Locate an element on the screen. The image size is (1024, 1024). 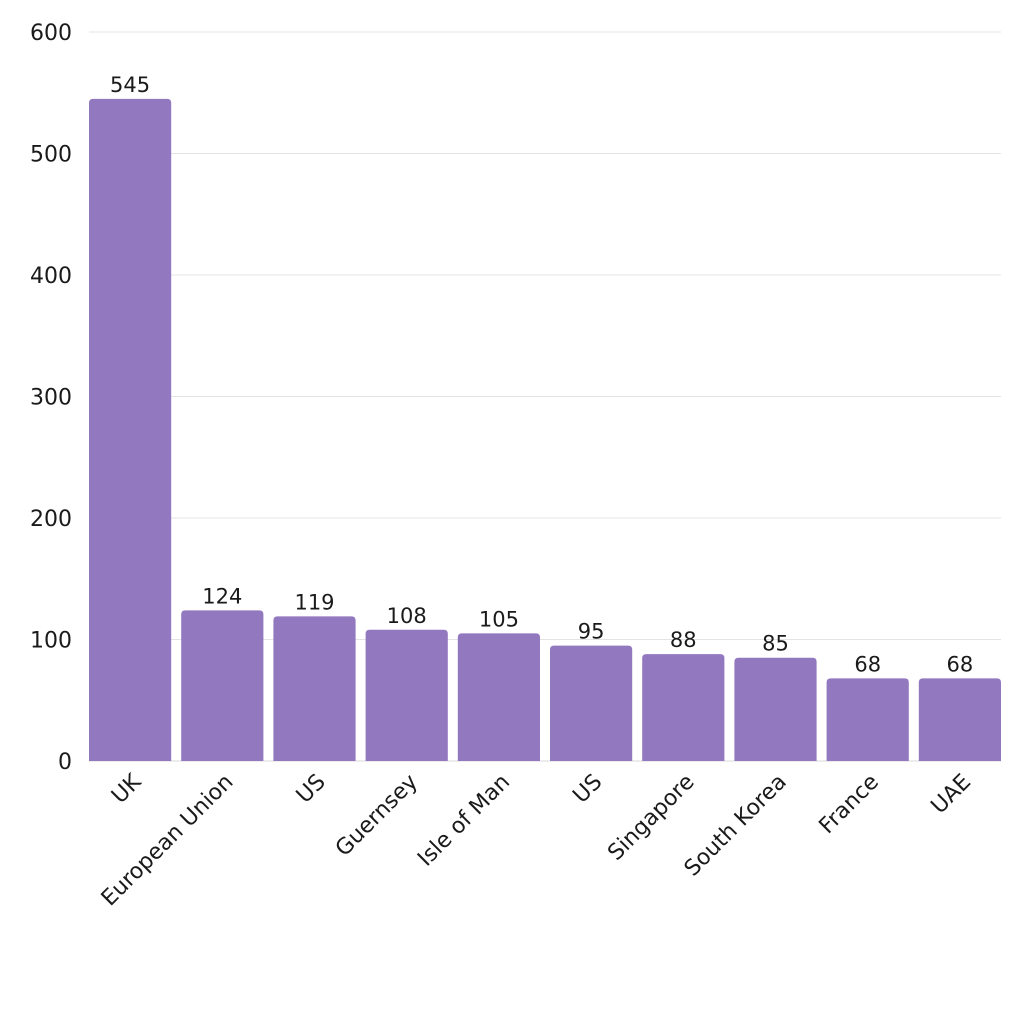
x-category-label: France is located at coordinates (849, 804).